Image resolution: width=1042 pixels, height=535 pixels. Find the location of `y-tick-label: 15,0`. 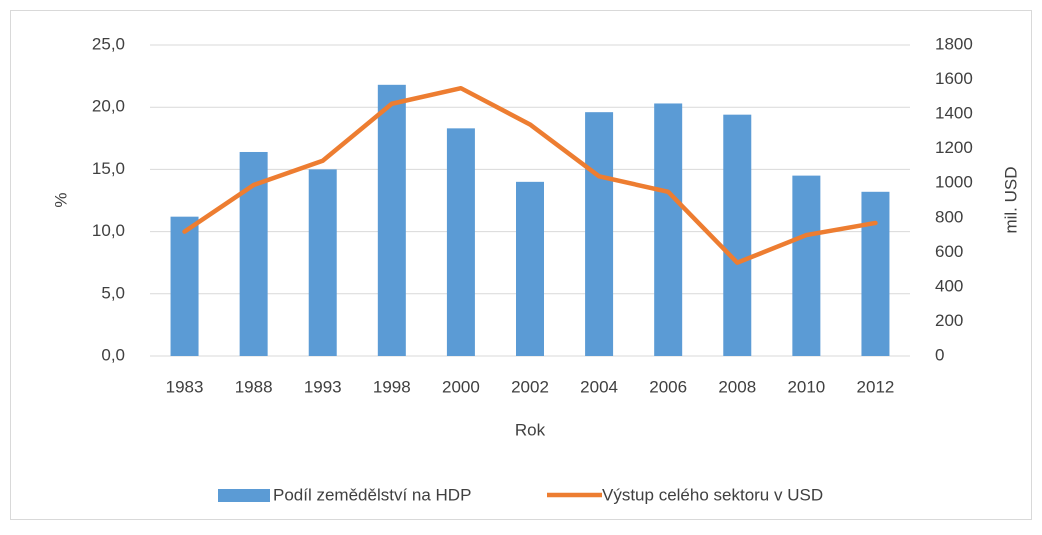

y-tick-label: 15,0 is located at coordinates (108, 168).